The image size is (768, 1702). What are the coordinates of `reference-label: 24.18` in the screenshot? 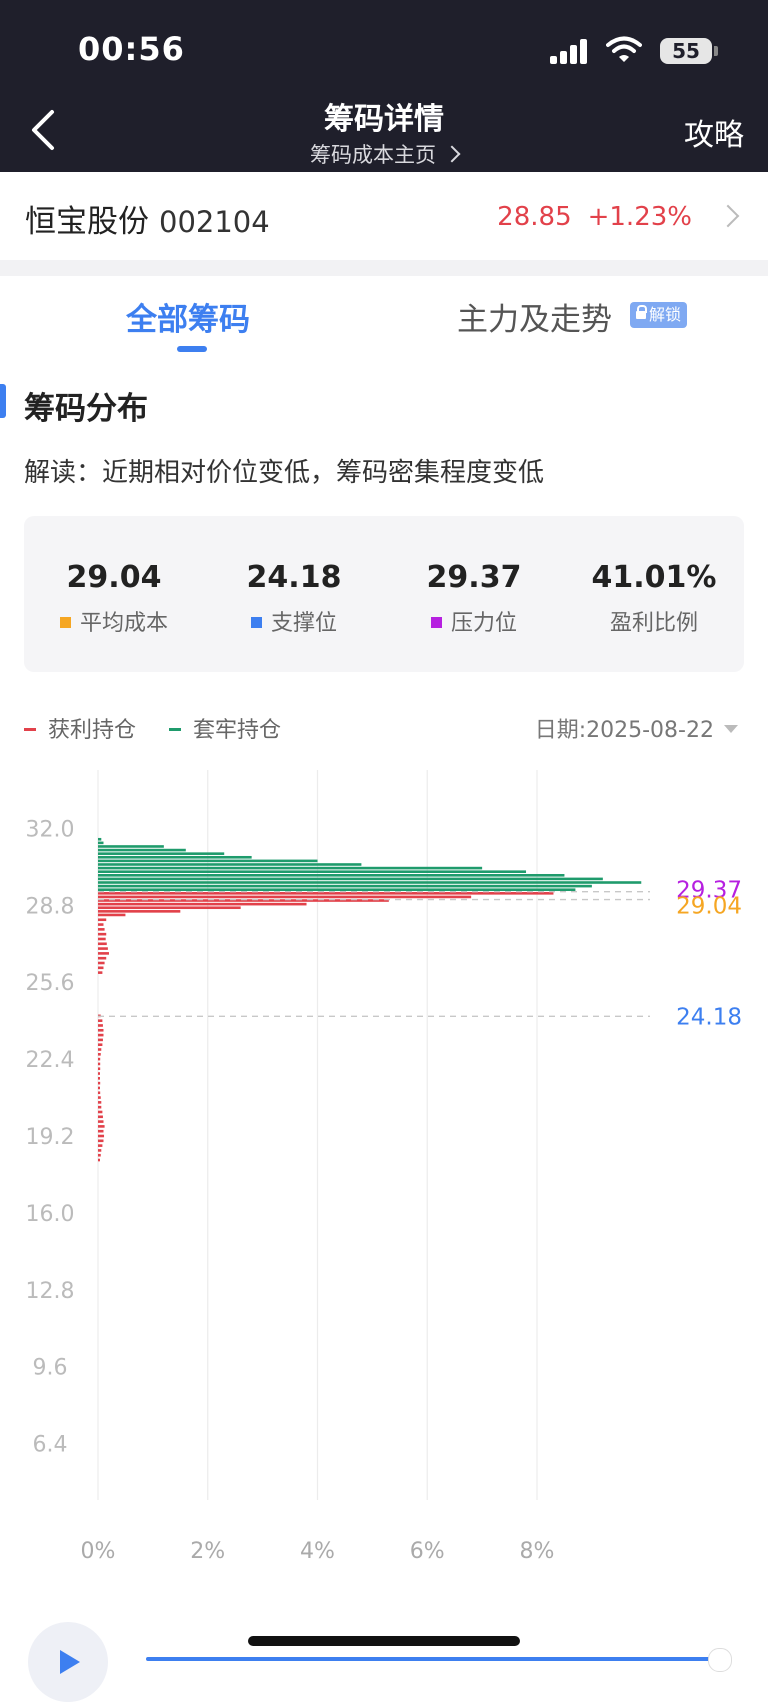 It's located at (709, 1017).